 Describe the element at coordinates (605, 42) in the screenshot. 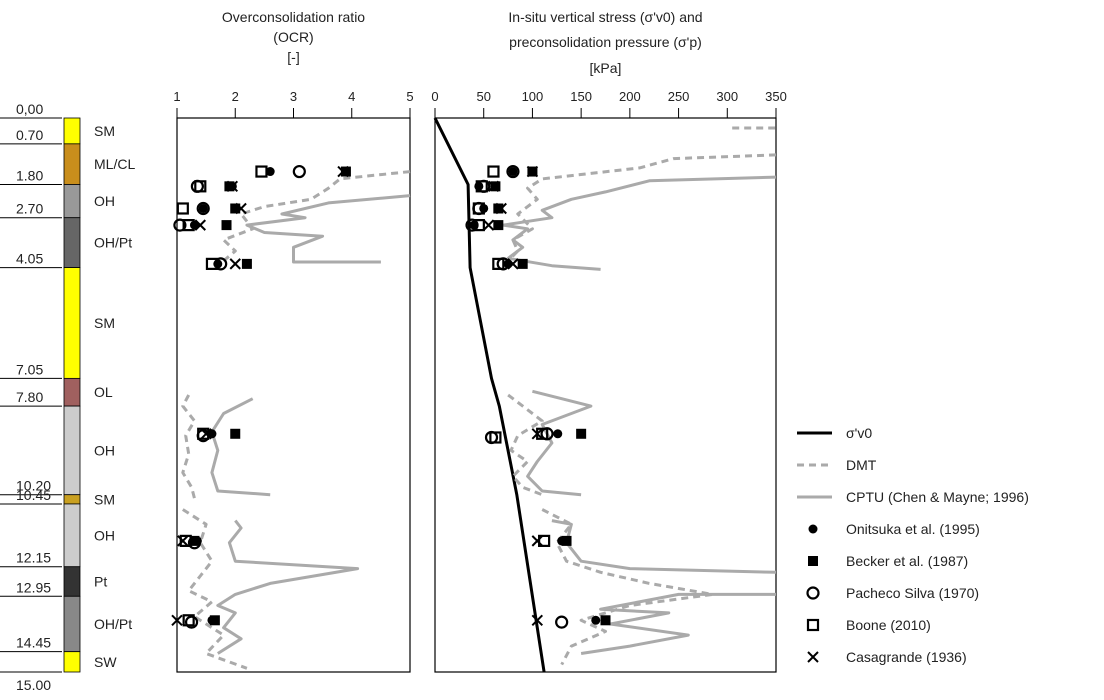

I see `chart-title: preconsolidation pressure (σ'p)` at that location.